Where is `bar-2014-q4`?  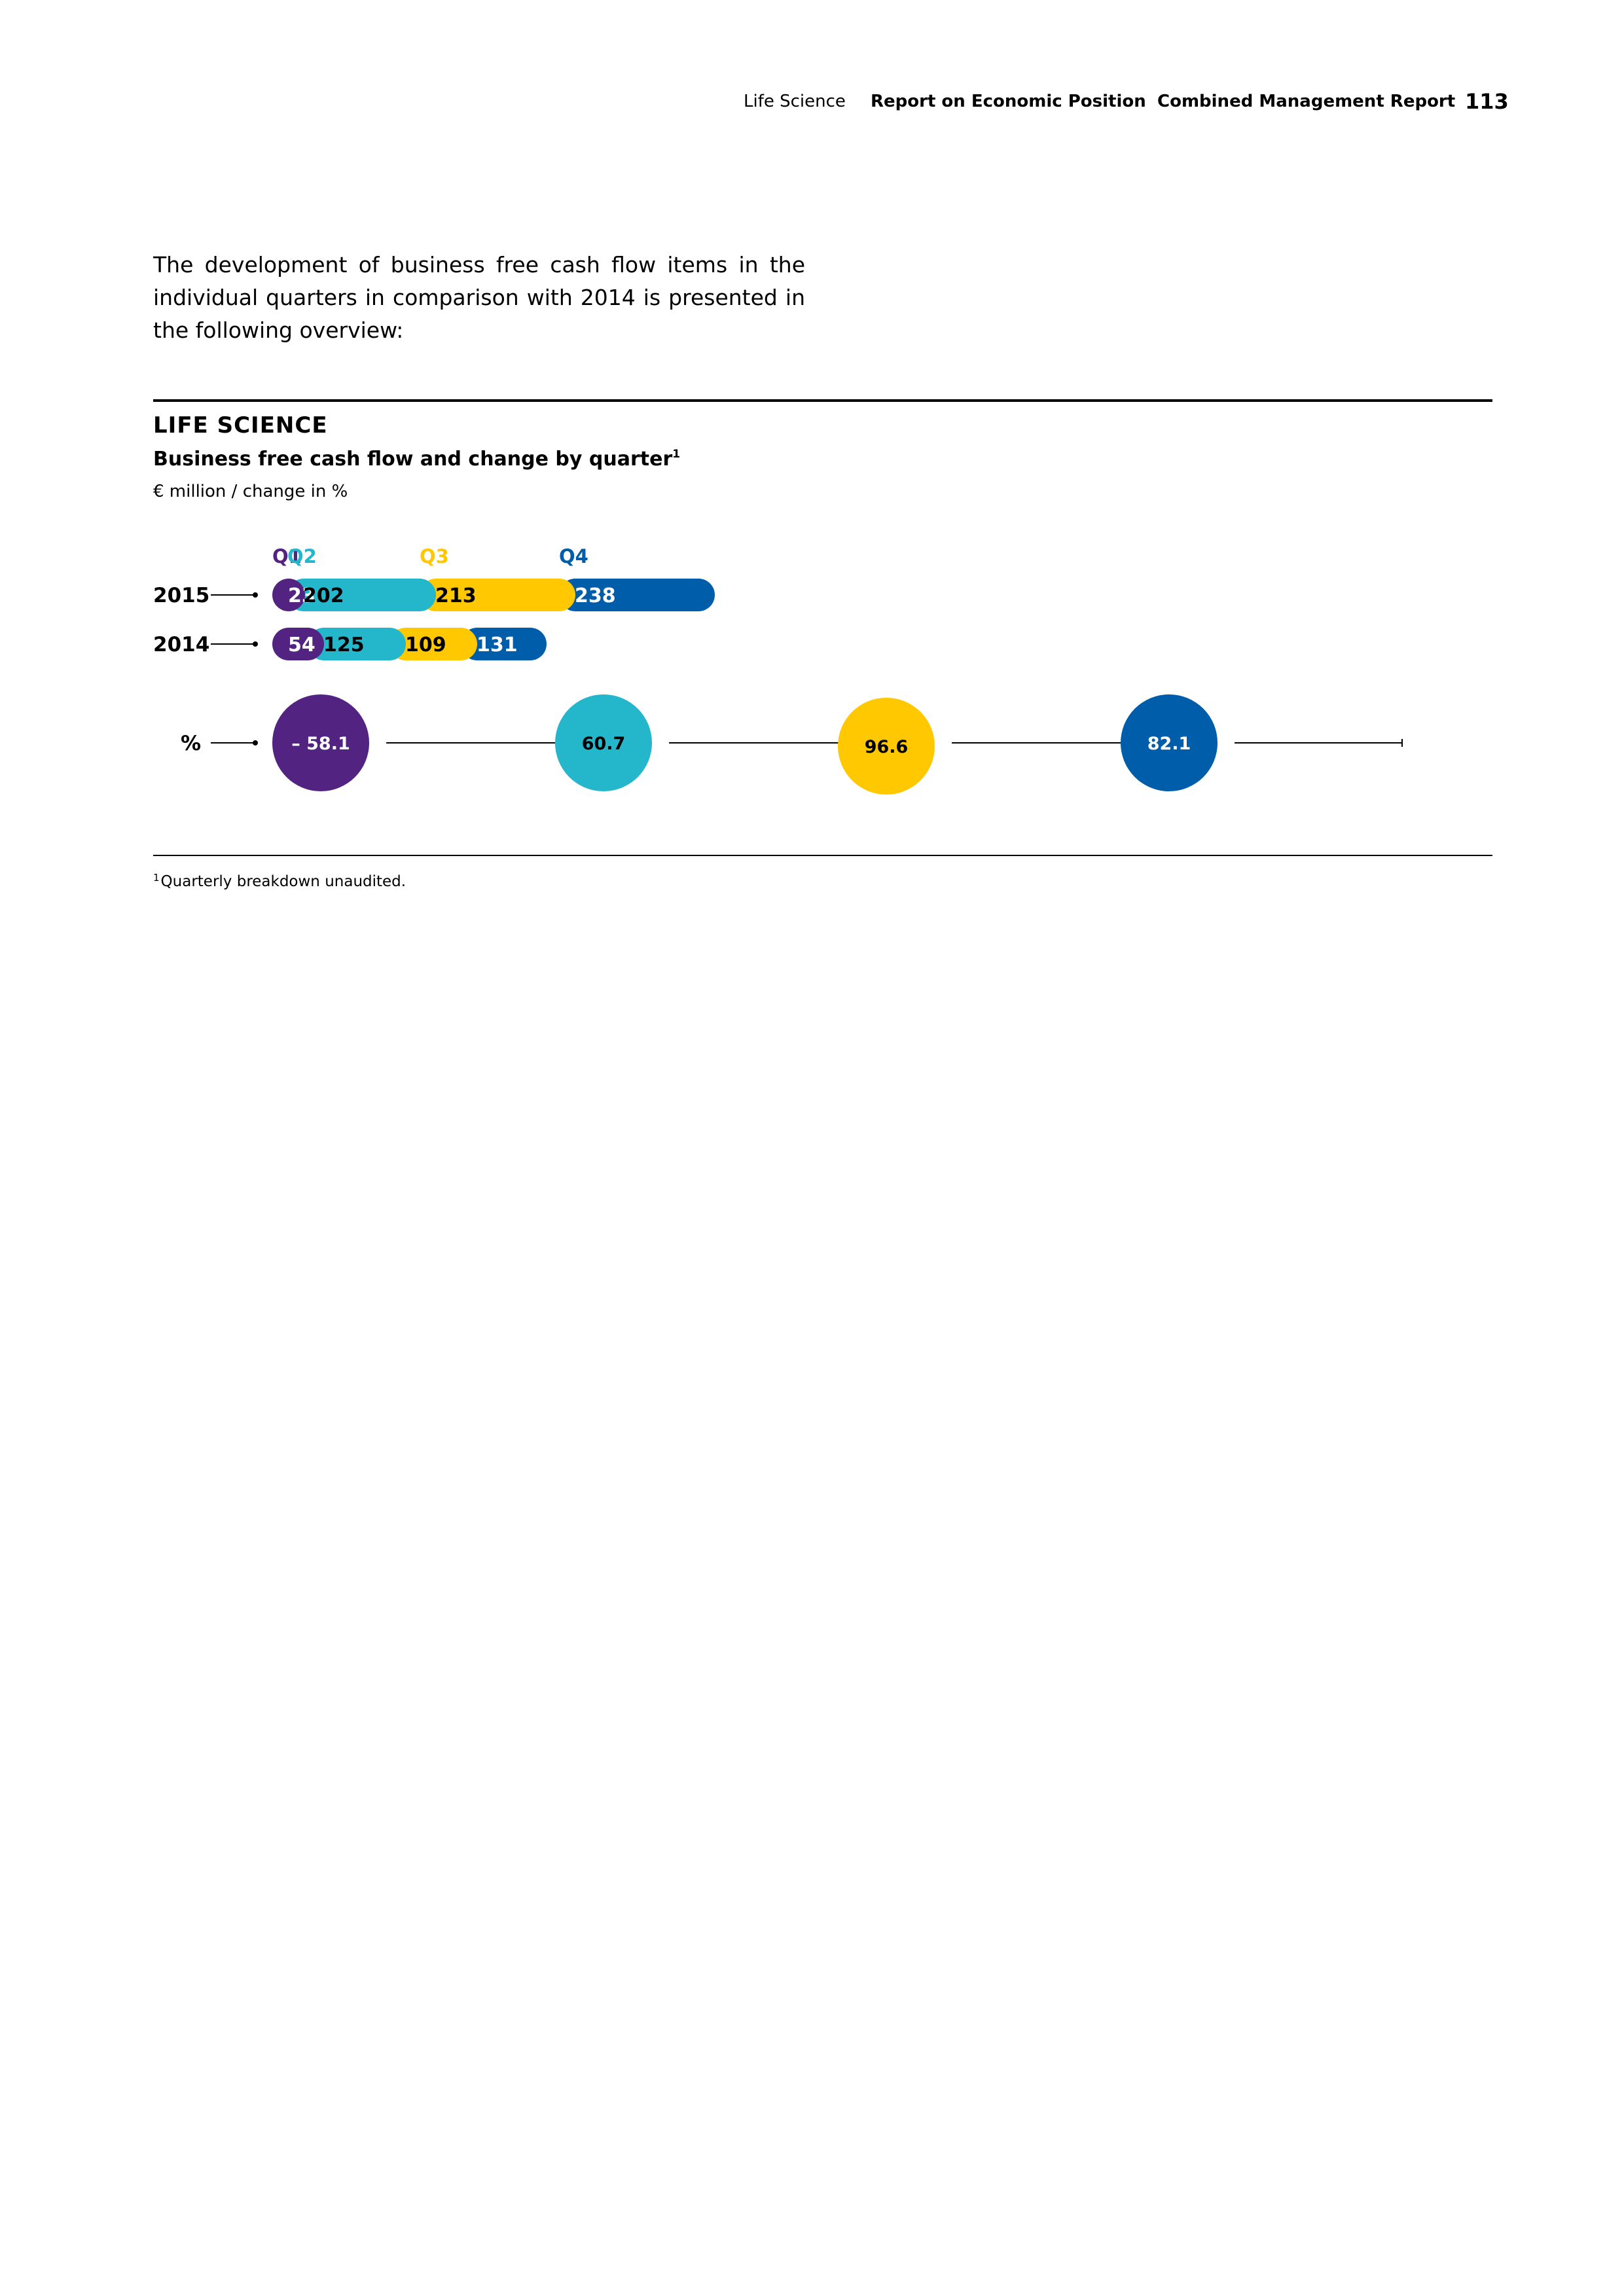 bar-2014-q4 is located at coordinates (504, 644).